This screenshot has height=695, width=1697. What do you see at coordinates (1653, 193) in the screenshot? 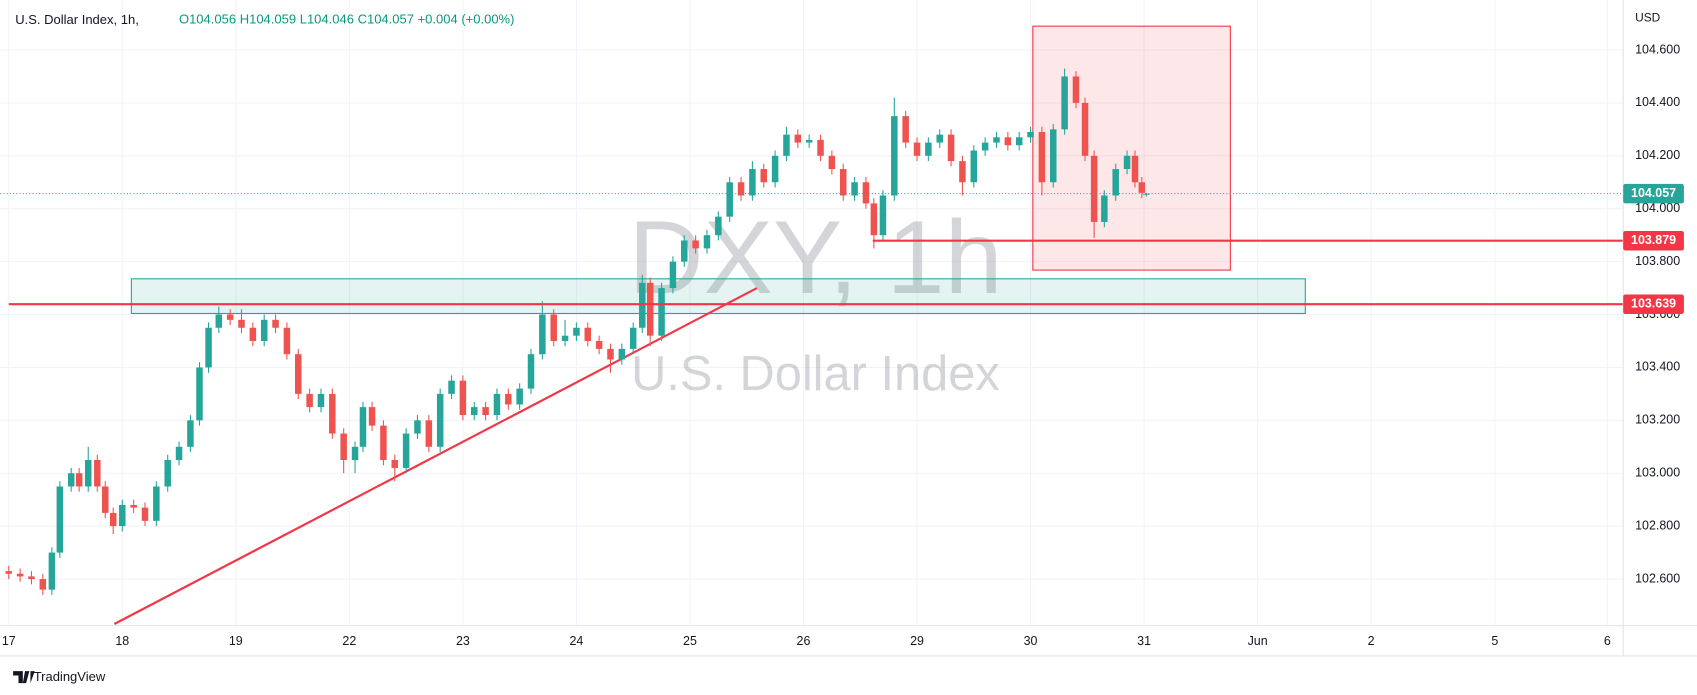
I see `last-price-label: 104.057` at bounding box center [1653, 193].